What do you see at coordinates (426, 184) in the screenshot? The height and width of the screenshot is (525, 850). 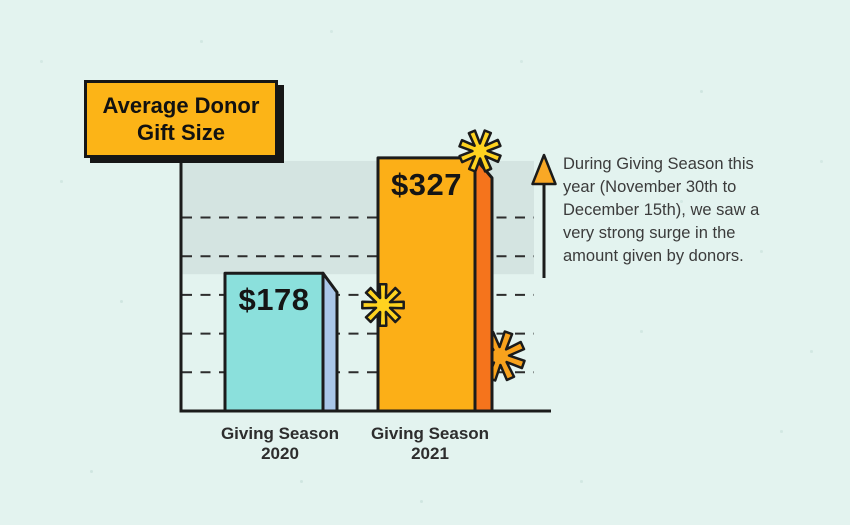 I see `value-label-2021: $327` at bounding box center [426, 184].